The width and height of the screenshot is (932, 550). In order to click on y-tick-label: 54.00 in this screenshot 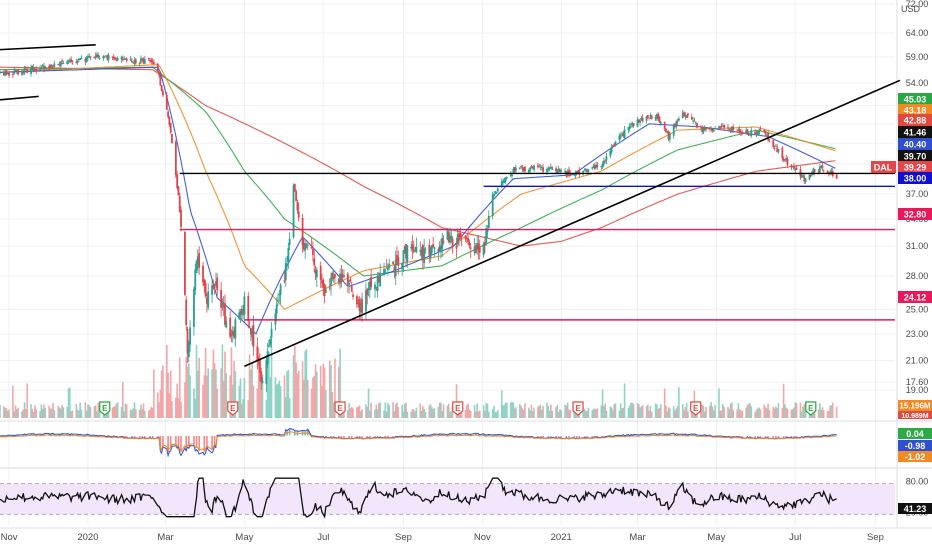, I will do `click(917, 83)`.